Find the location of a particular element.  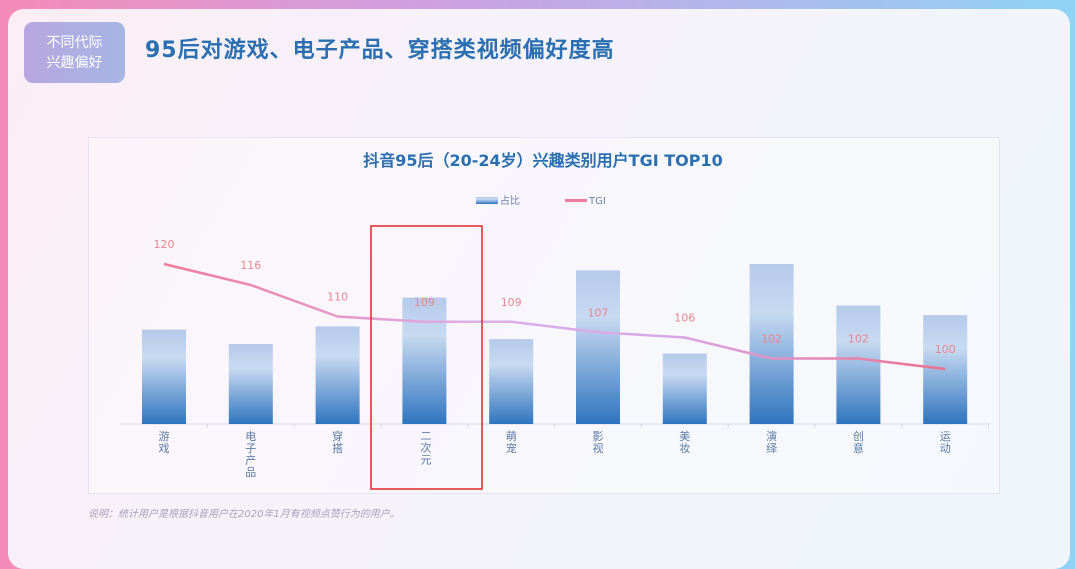

tgi-data-label: 107 is located at coordinates (598, 312).